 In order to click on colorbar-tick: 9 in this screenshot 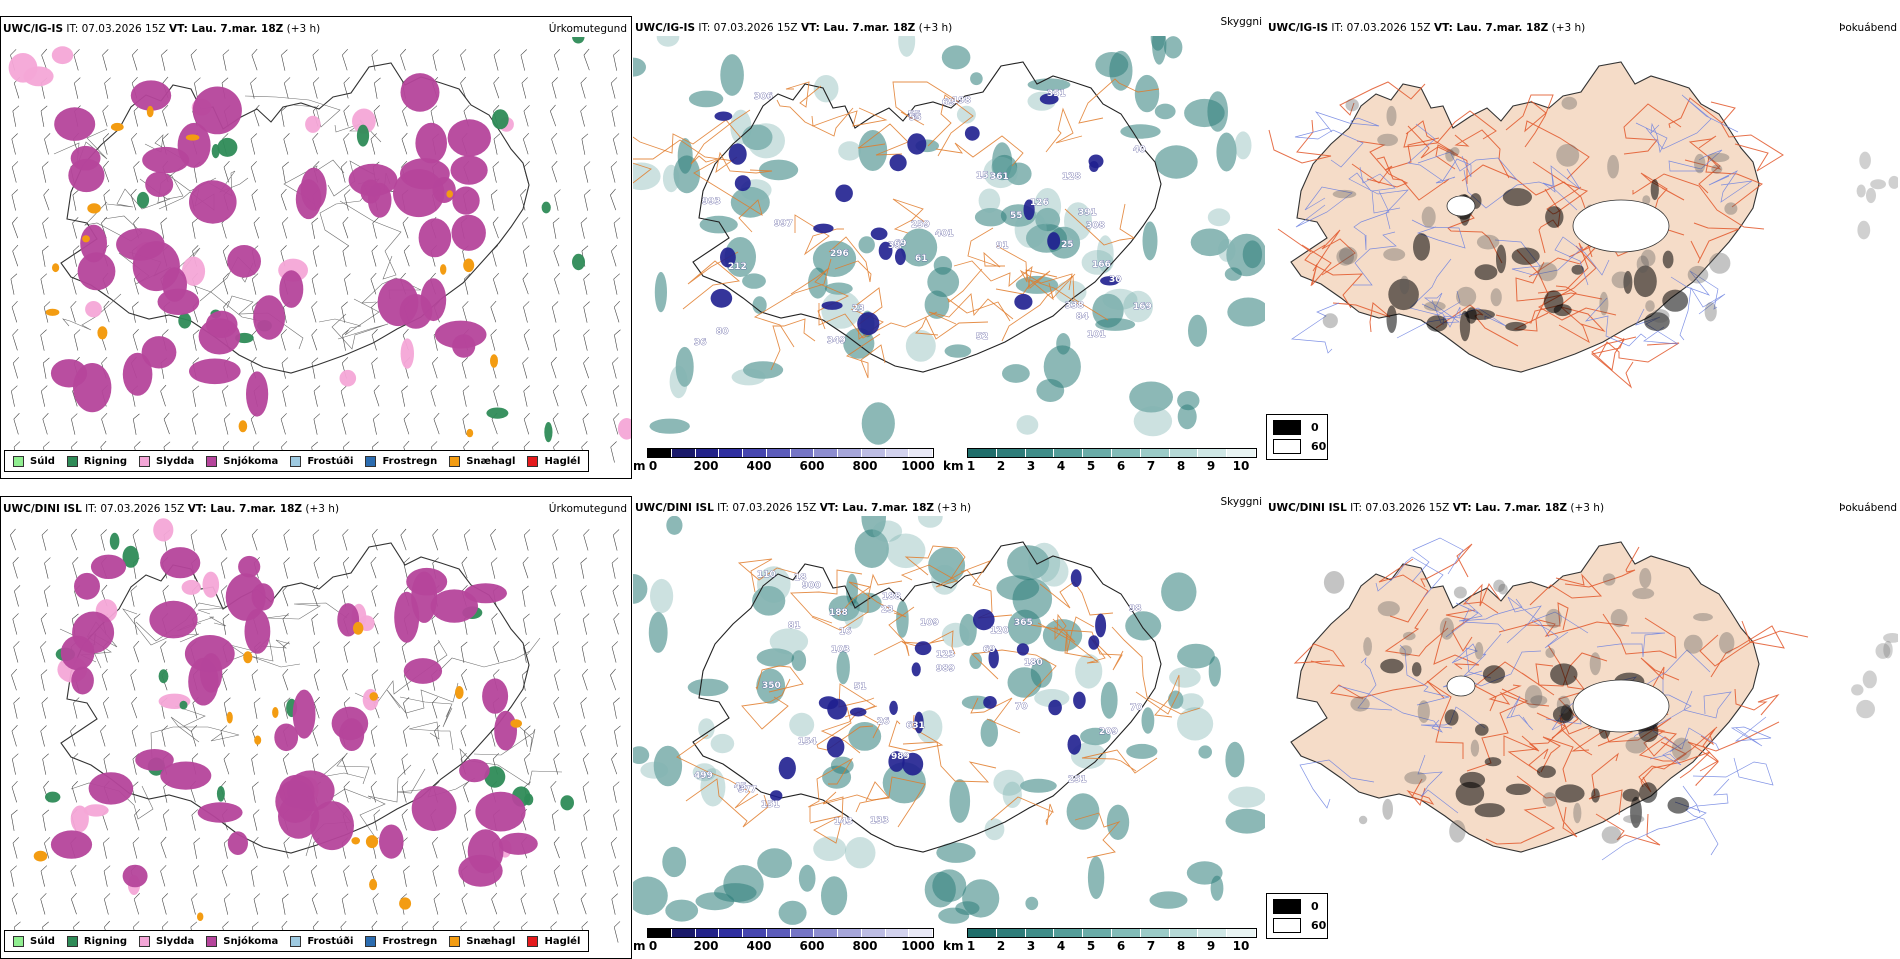, I will do `click(1211, 946)`.